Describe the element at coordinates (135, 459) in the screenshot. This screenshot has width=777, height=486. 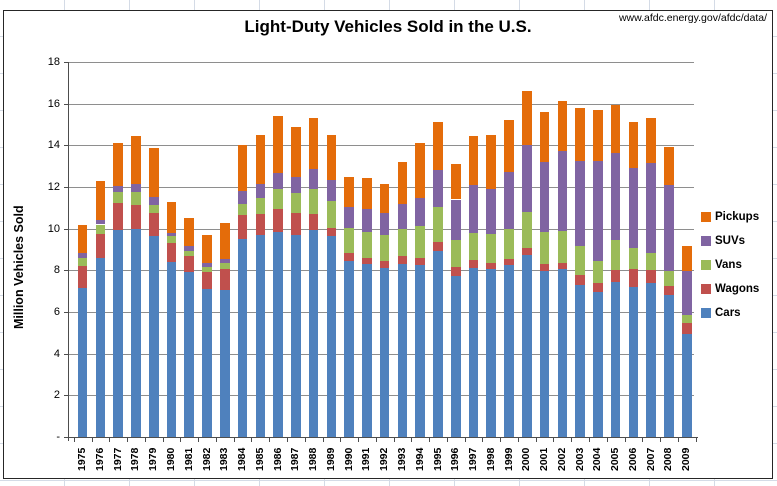
I see `x-tick-label: 1978` at that location.